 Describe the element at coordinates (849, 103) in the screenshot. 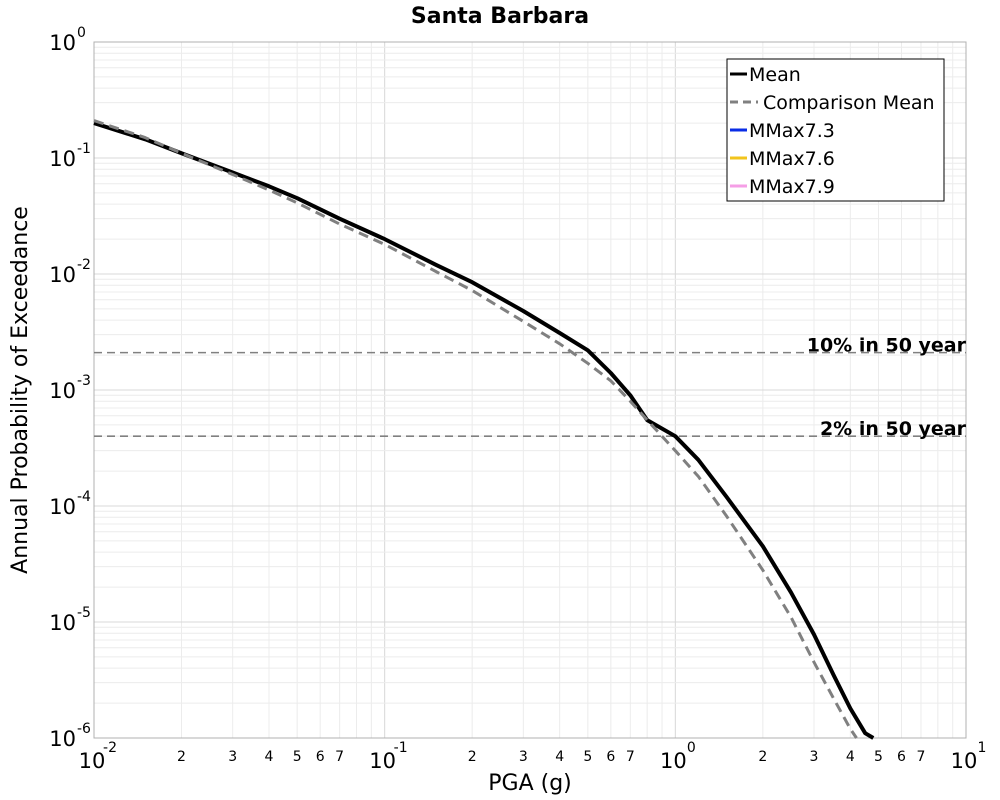

I see `legend-label: Comparison Mean` at that location.